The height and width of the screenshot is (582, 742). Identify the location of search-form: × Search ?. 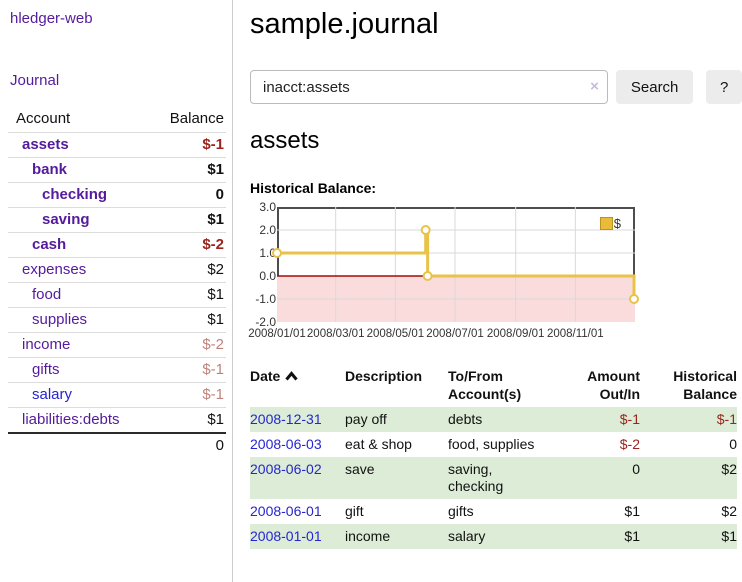
(496, 87).